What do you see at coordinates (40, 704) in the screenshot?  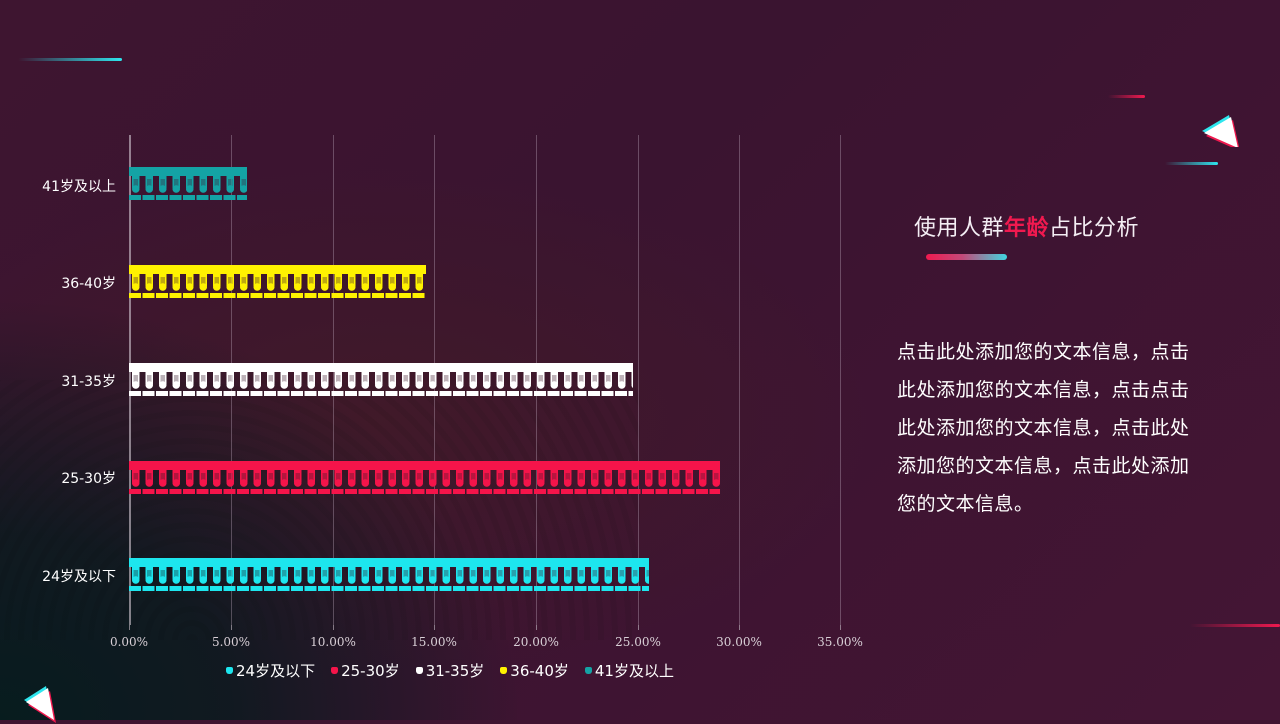 I see `triangle-icon-bottom-left` at bounding box center [40, 704].